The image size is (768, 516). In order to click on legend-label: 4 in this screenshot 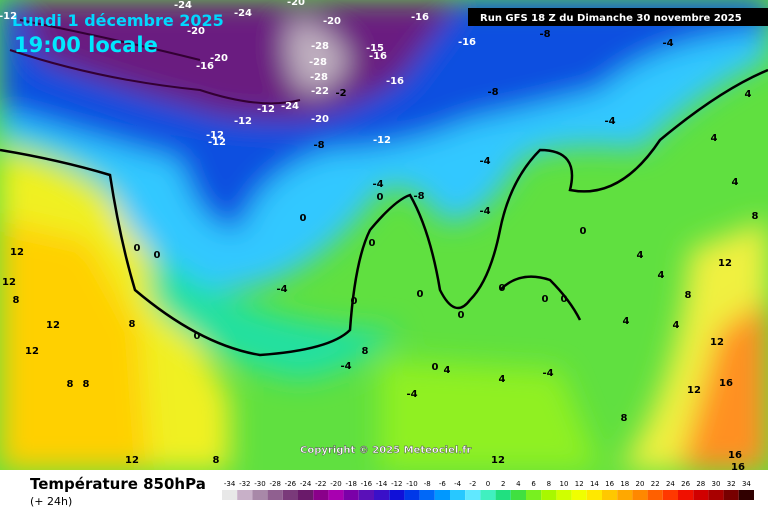, I will do `click(518, 484)`.